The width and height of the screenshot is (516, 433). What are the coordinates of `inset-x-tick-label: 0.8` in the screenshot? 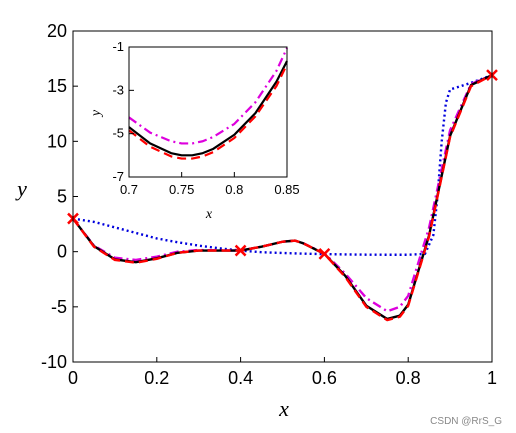 It's located at (234, 189).